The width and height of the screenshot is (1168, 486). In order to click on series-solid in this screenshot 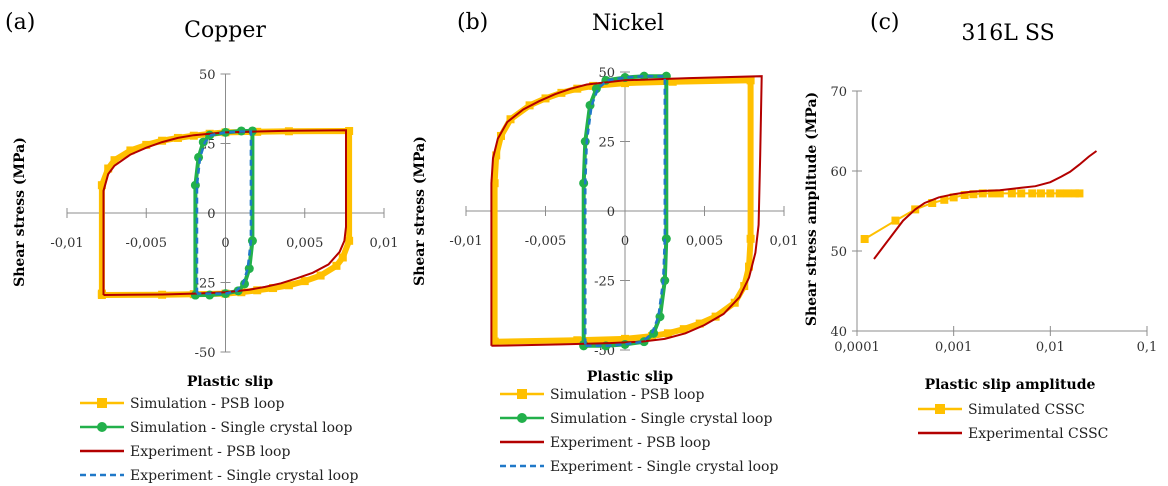, I will do `click(224, 212)`.